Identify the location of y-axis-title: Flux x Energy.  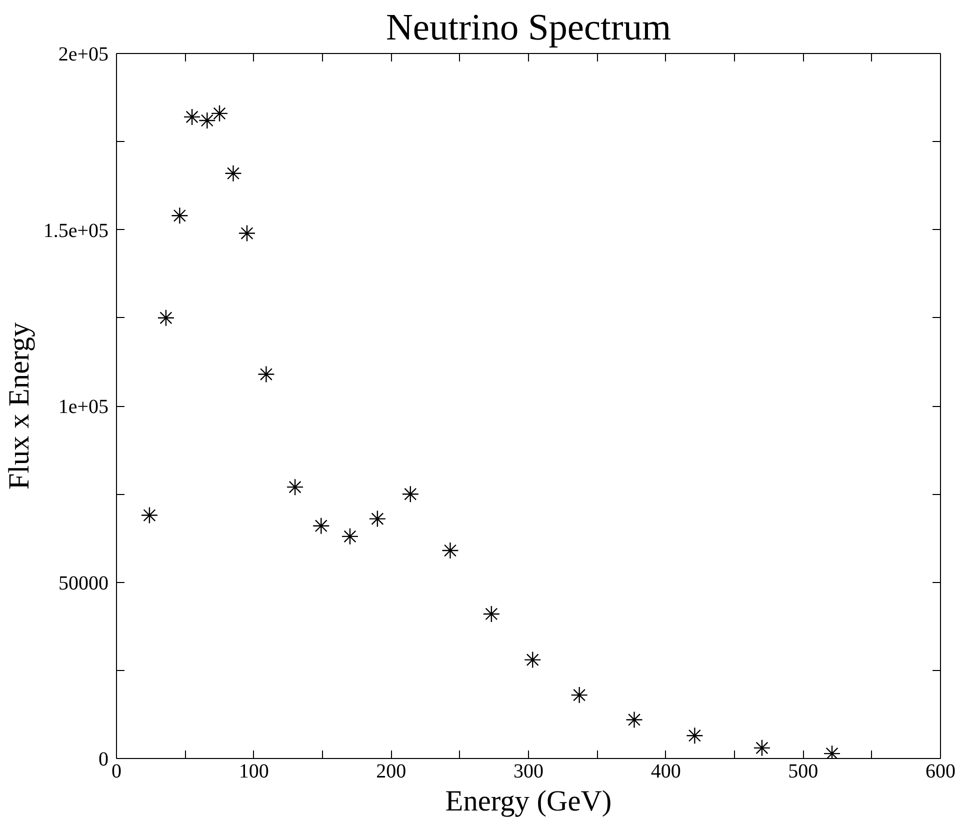
(19, 406).